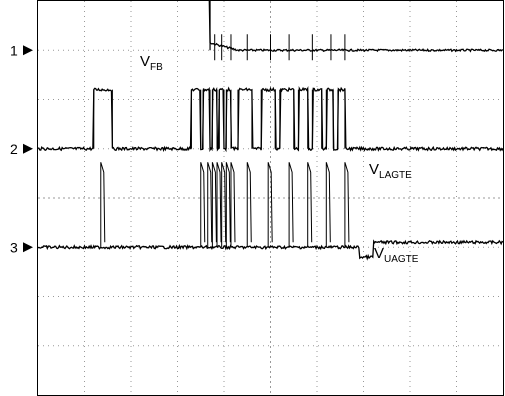  Describe the element at coordinates (151, 63) in the screenshot. I see `series-label-vfb: VFB` at that location.